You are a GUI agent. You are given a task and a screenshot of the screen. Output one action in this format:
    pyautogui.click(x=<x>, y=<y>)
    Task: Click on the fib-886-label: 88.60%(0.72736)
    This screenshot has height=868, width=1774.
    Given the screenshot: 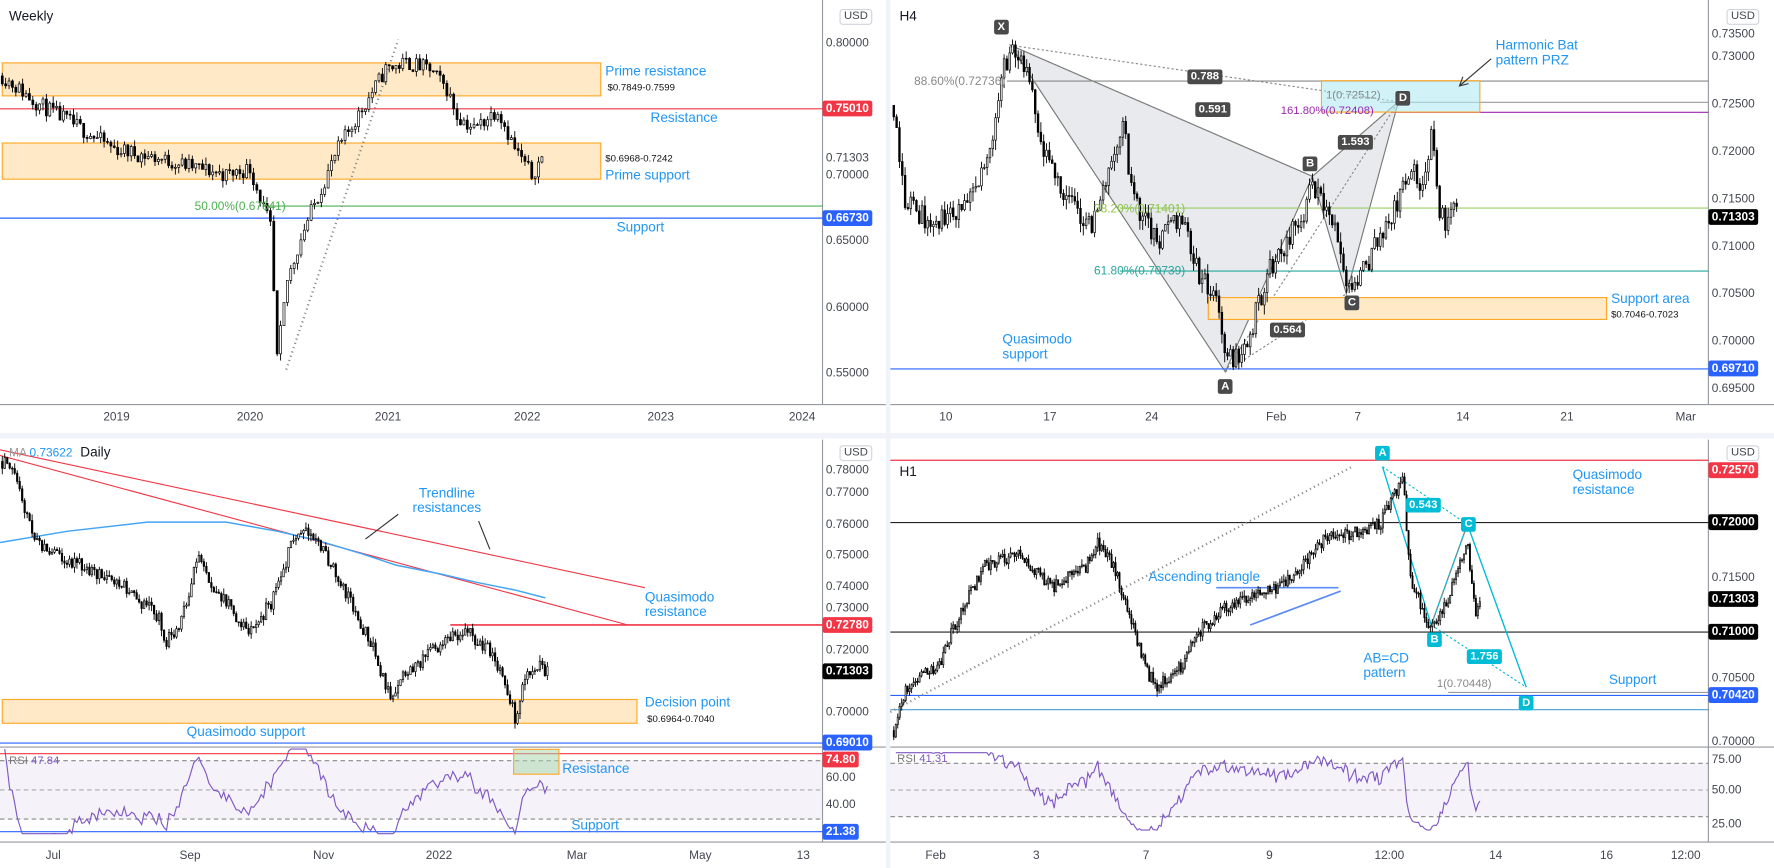 What is the action you would take?
    pyautogui.click(x=960, y=81)
    